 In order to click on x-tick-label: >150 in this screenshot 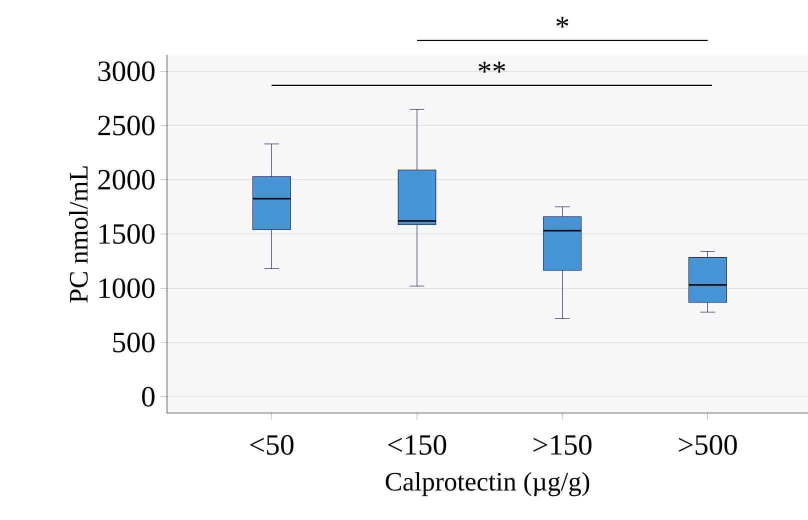, I will do `click(563, 445)`.